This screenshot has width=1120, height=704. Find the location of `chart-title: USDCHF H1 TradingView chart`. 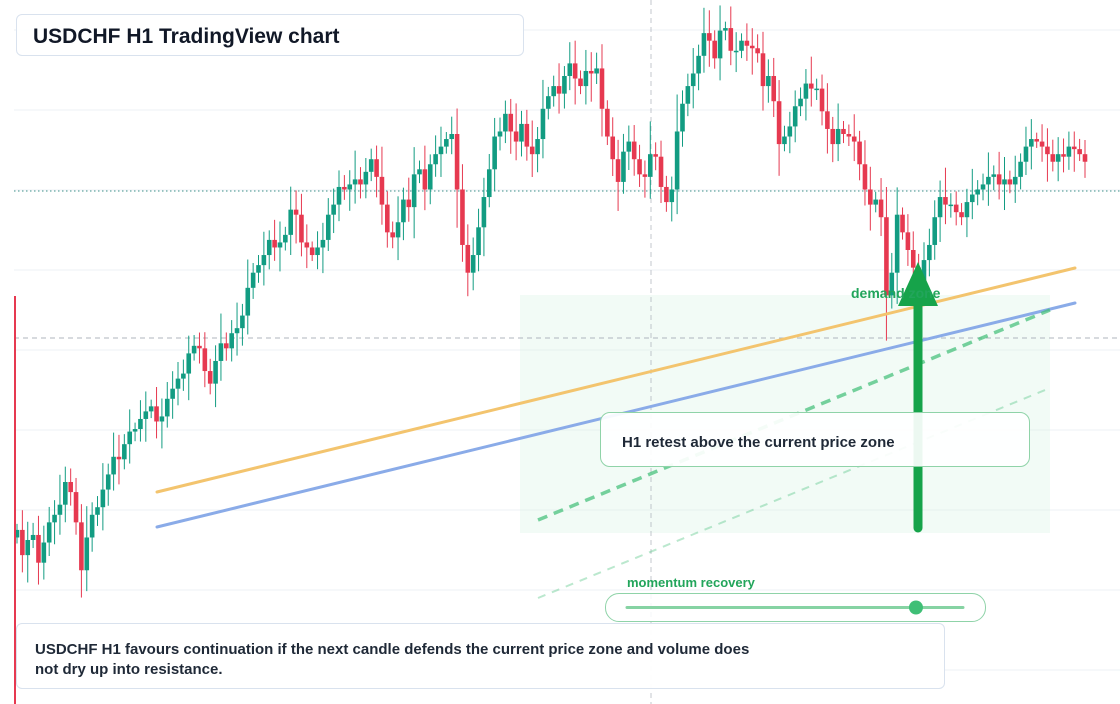

chart-title: USDCHF H1 TradingView chart is located at coordinates (186, 36).